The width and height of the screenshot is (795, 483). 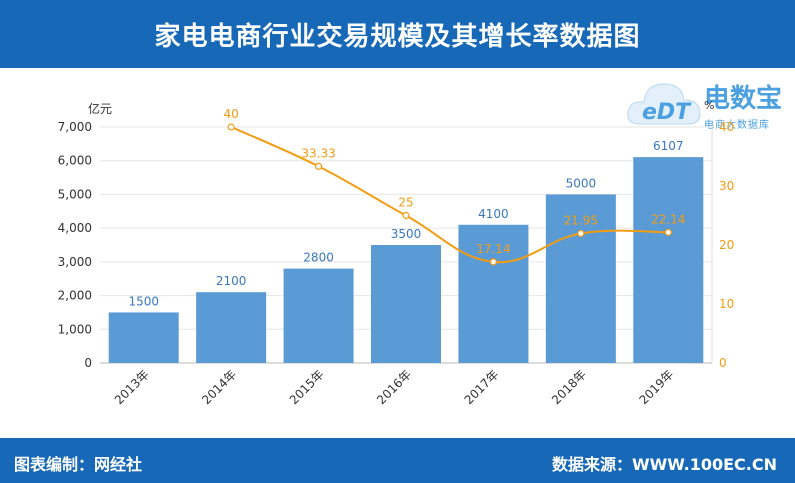 I want to click on x-tick-label: 2018年, so click(x=569, y=387).